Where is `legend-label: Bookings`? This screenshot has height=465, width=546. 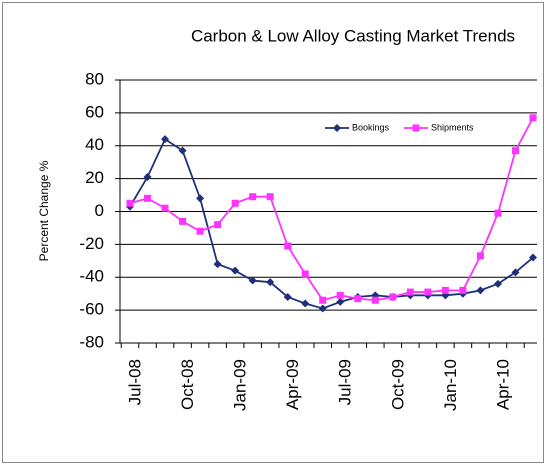 legend-label: Bookings is located at coordinates (371, 127).